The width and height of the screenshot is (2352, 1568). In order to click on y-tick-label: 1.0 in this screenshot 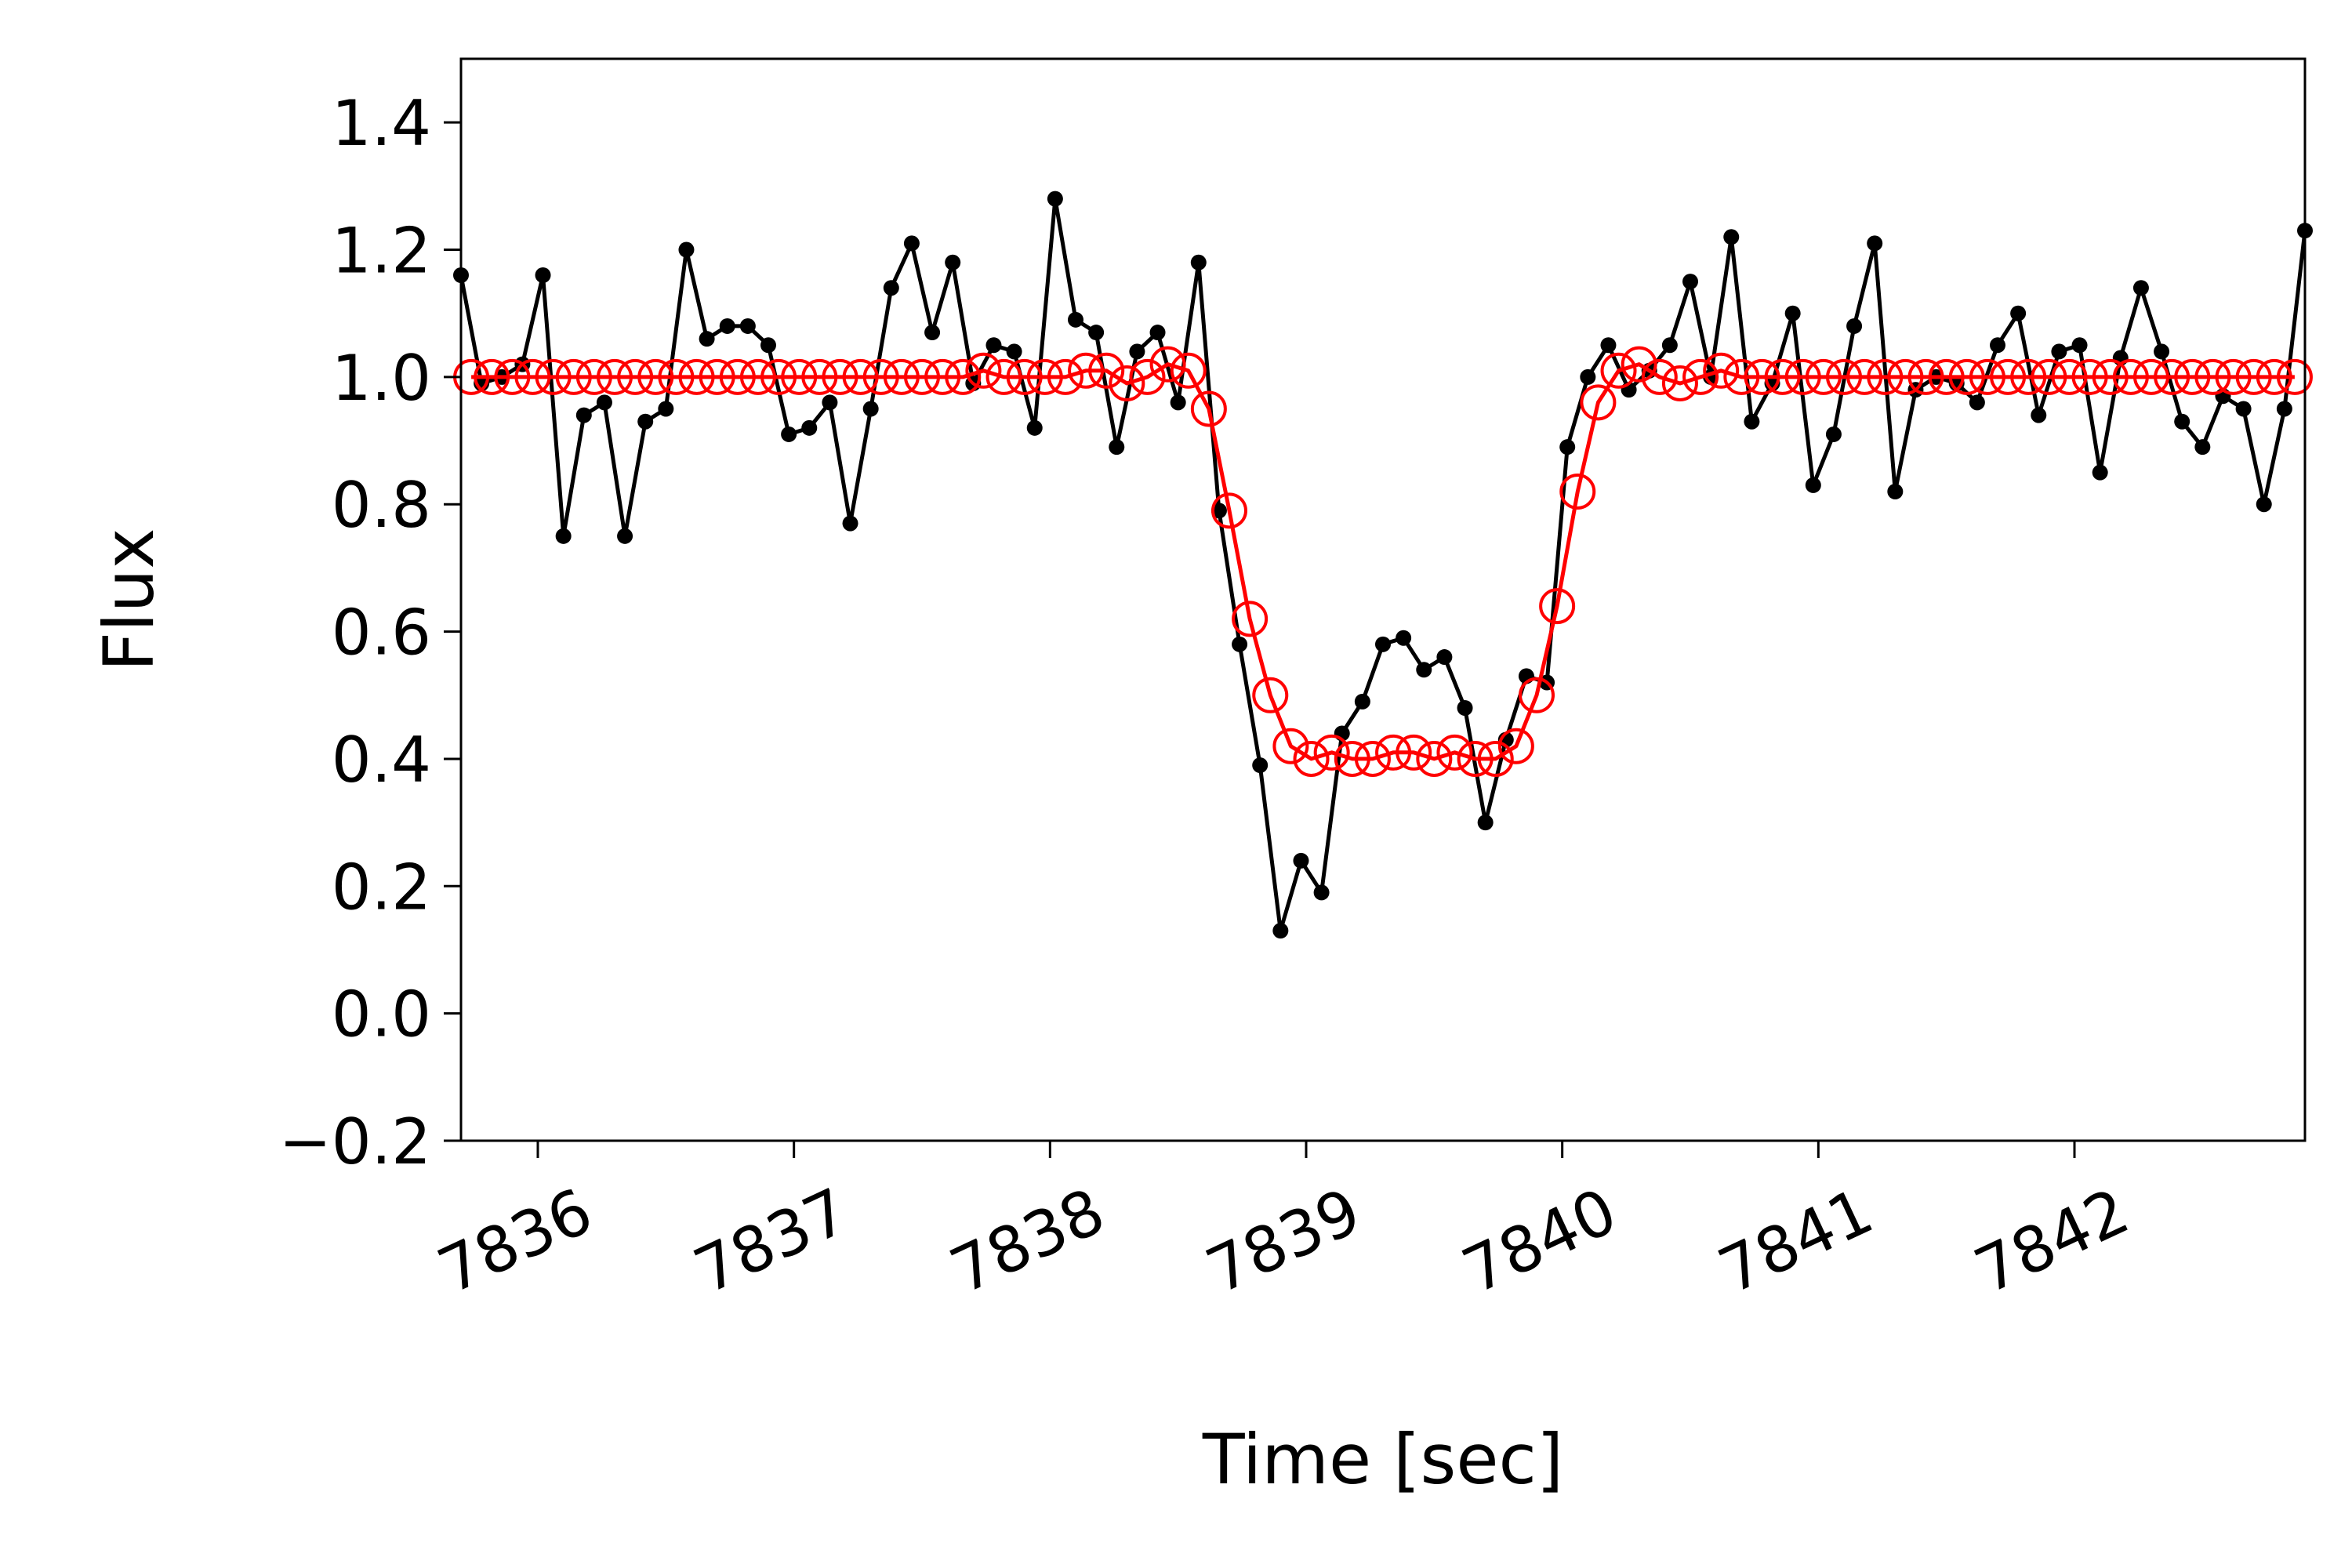, I will do `click(381, 378)`.